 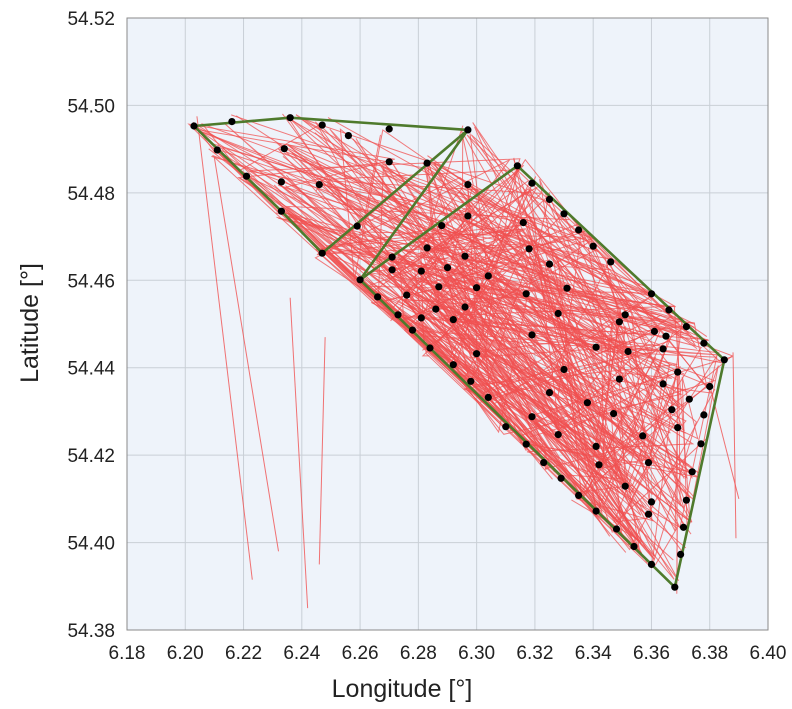 What do you see at coordinates (476, 653) in the screenshot?
I see `x-tick-label: 6.30` at bounding box center [476, 653].